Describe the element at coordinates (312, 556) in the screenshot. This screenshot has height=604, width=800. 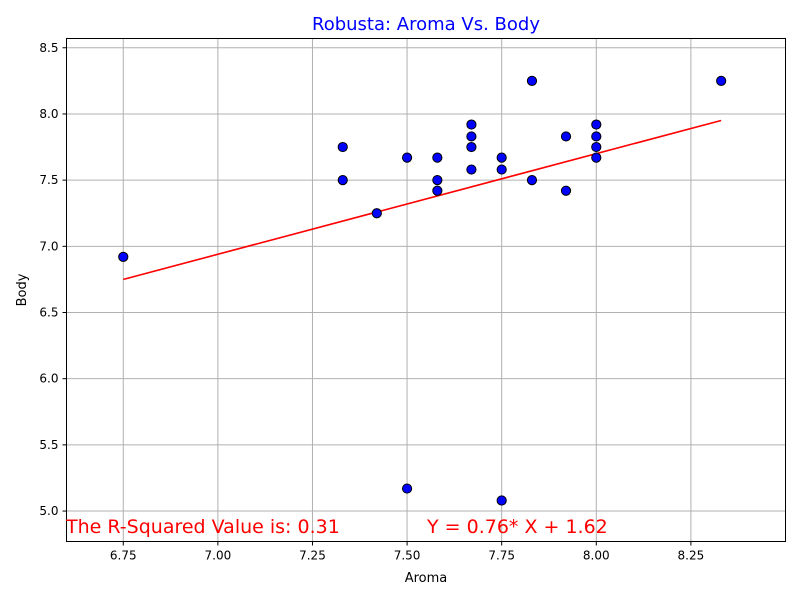
I see `x-tick-label: 7.25` at that location.